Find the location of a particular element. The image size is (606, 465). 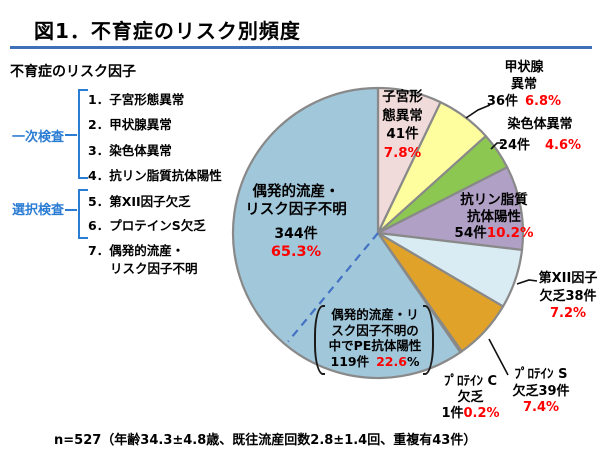

risk-list-header: 不育症のリスク因子 is located at coordinates (73, 72).